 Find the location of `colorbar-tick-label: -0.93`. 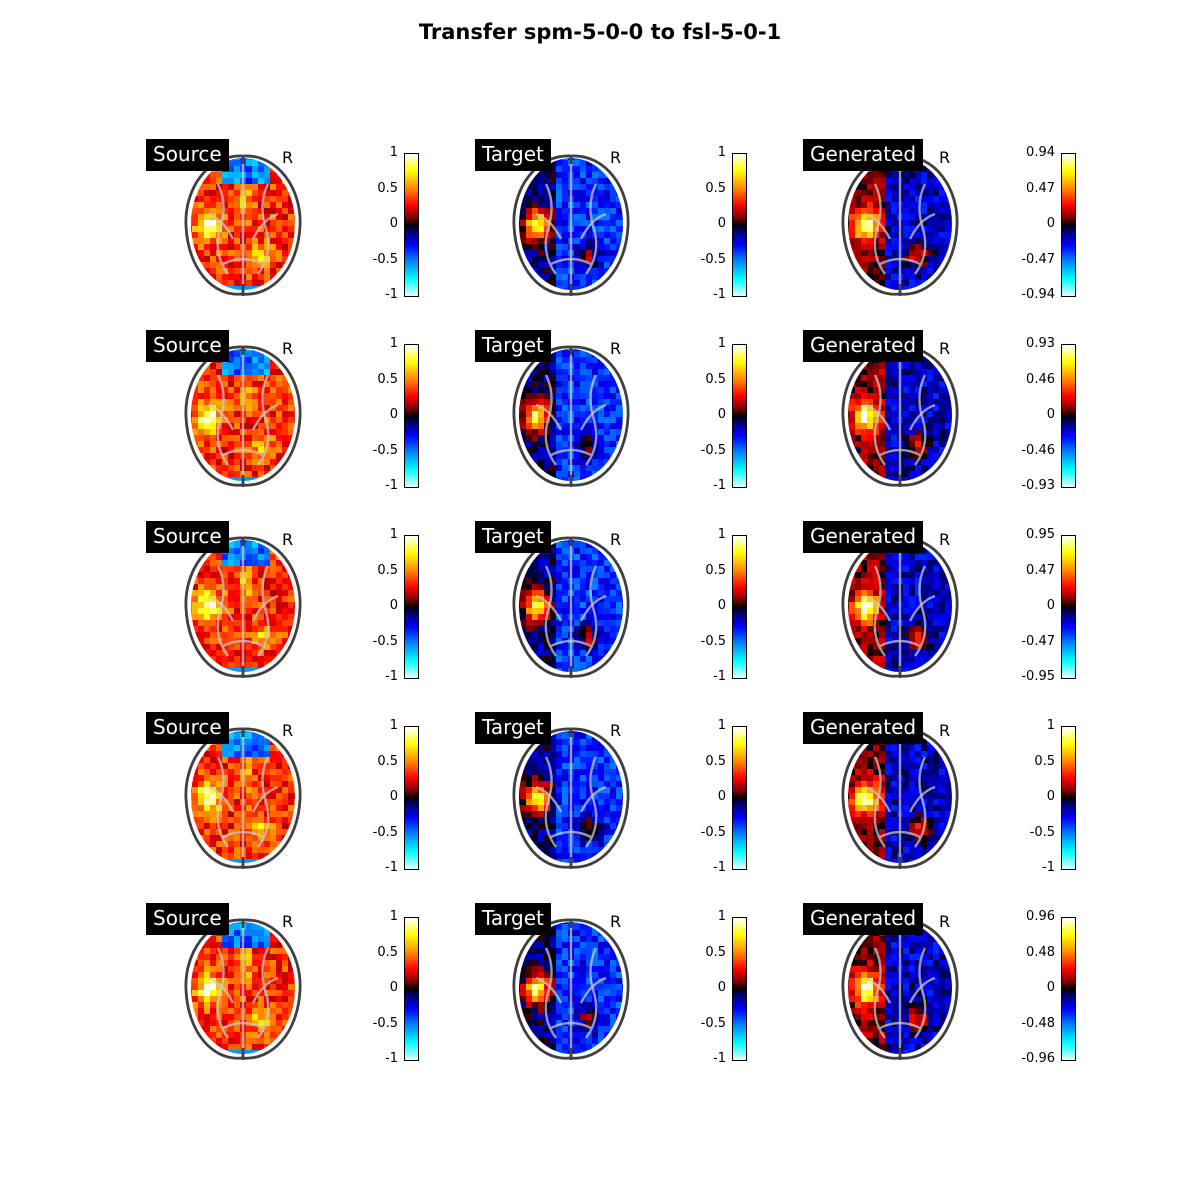

colorbar-tick-label: -0.93 is located at coordinates (1038, 485).